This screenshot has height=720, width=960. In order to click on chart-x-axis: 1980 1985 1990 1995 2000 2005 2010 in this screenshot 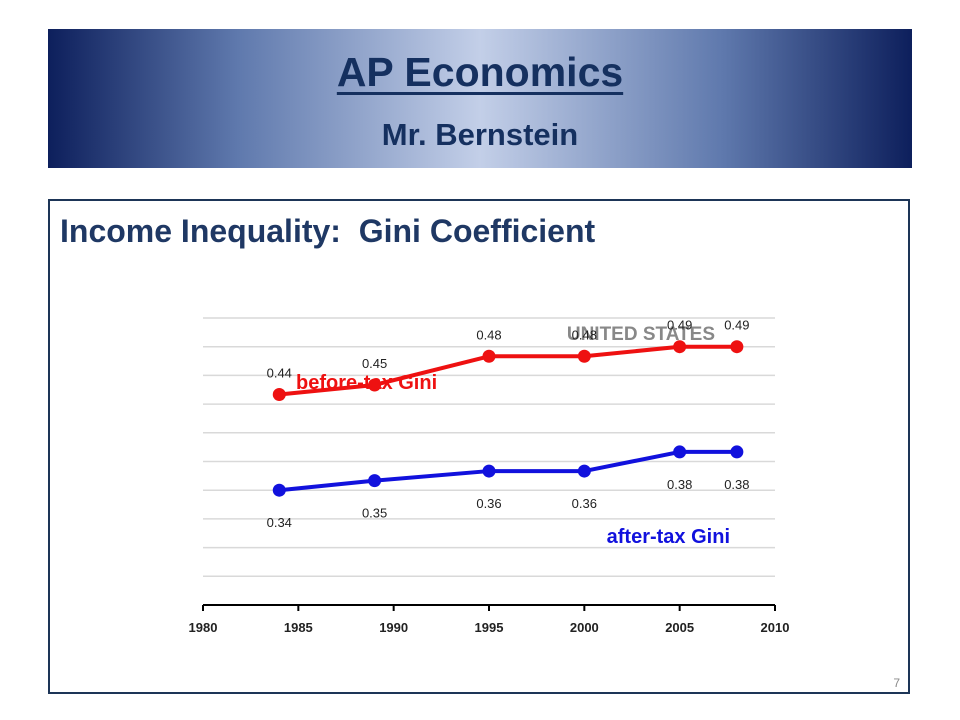, I will do `click(489, 619)`.